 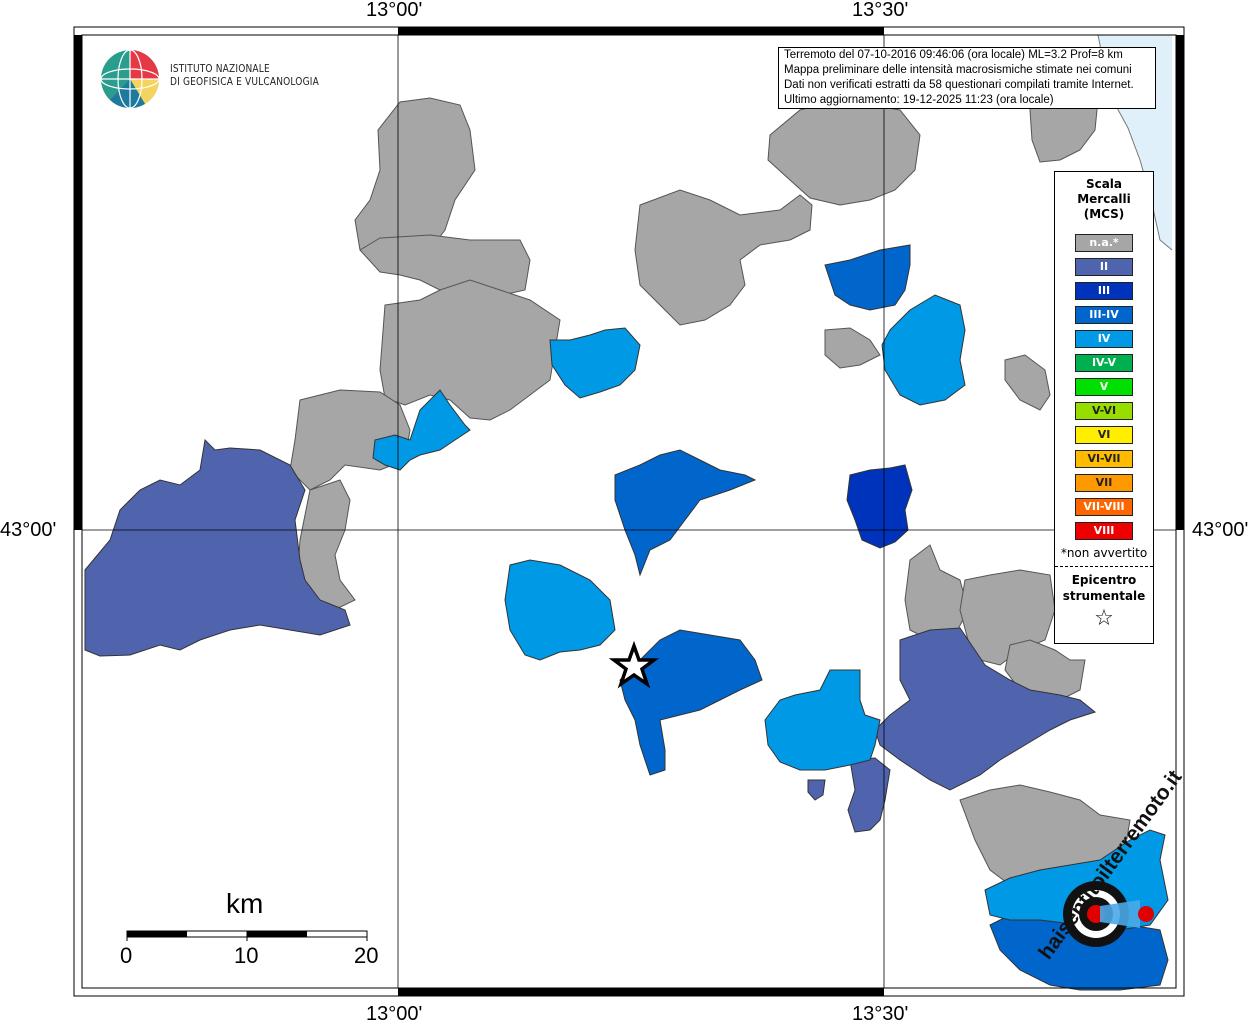 What do you see at coordinates (394, 1014) in the screenshot?
I see `lon-label-bottom-left: 13°00'` at bounding box center [394, 1014].